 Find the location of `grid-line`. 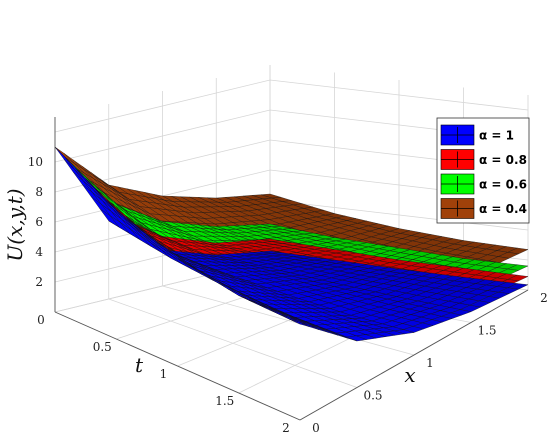

grid-line is located at coordinates (291, 106).